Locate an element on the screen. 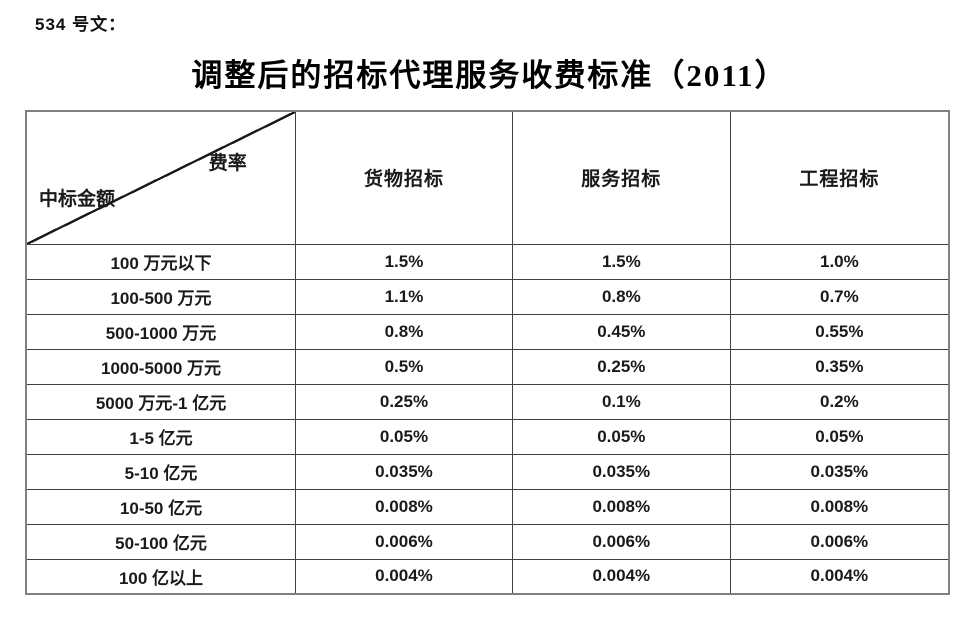 This screenshot has width=979, height=629. column-header-goods: 货物招标 is located at coordinates (404, 177).